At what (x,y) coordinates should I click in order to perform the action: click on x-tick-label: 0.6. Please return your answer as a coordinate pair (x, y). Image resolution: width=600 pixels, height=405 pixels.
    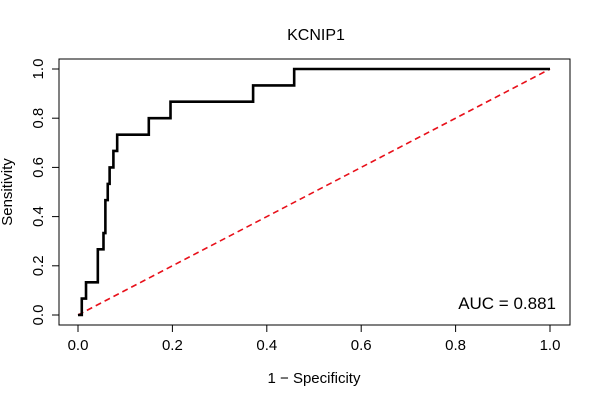
    Looking at the image, I should click on (361, 345).